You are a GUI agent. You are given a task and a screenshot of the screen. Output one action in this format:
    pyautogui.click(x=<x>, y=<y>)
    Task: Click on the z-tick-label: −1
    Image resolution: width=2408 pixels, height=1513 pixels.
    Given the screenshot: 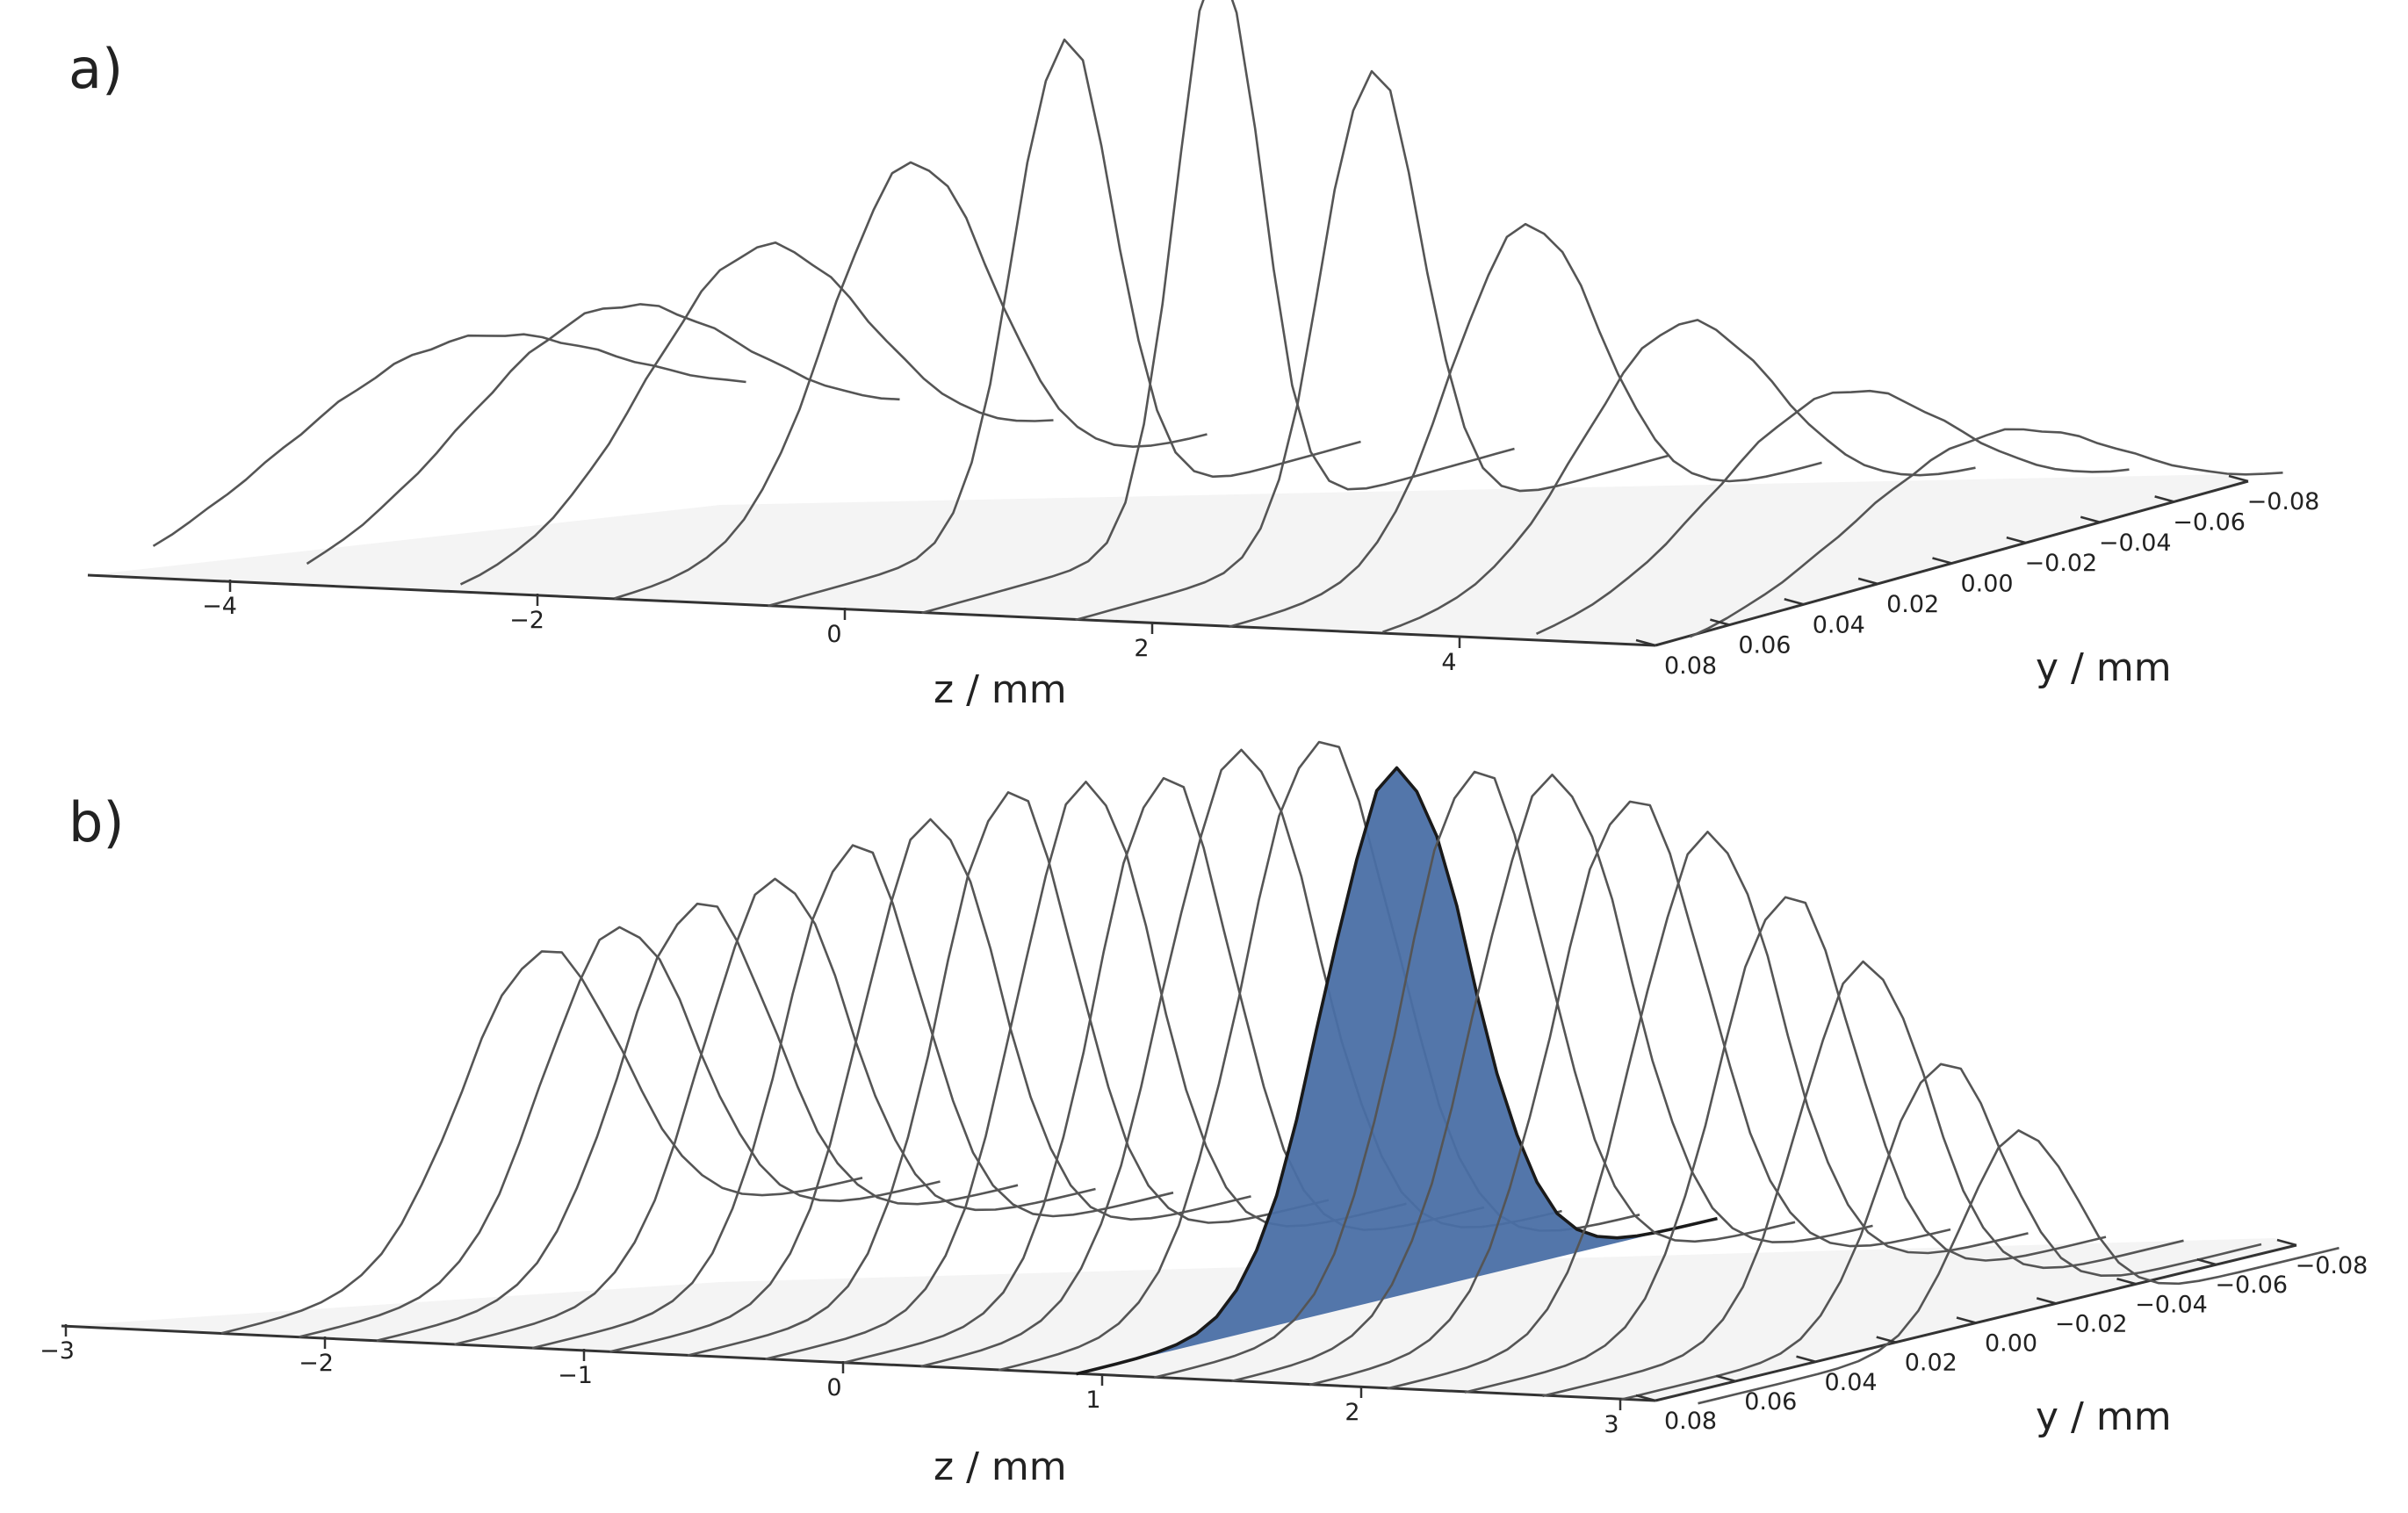 What is the action you would take?
    pyautogui.click(x=575, y=1375)
    